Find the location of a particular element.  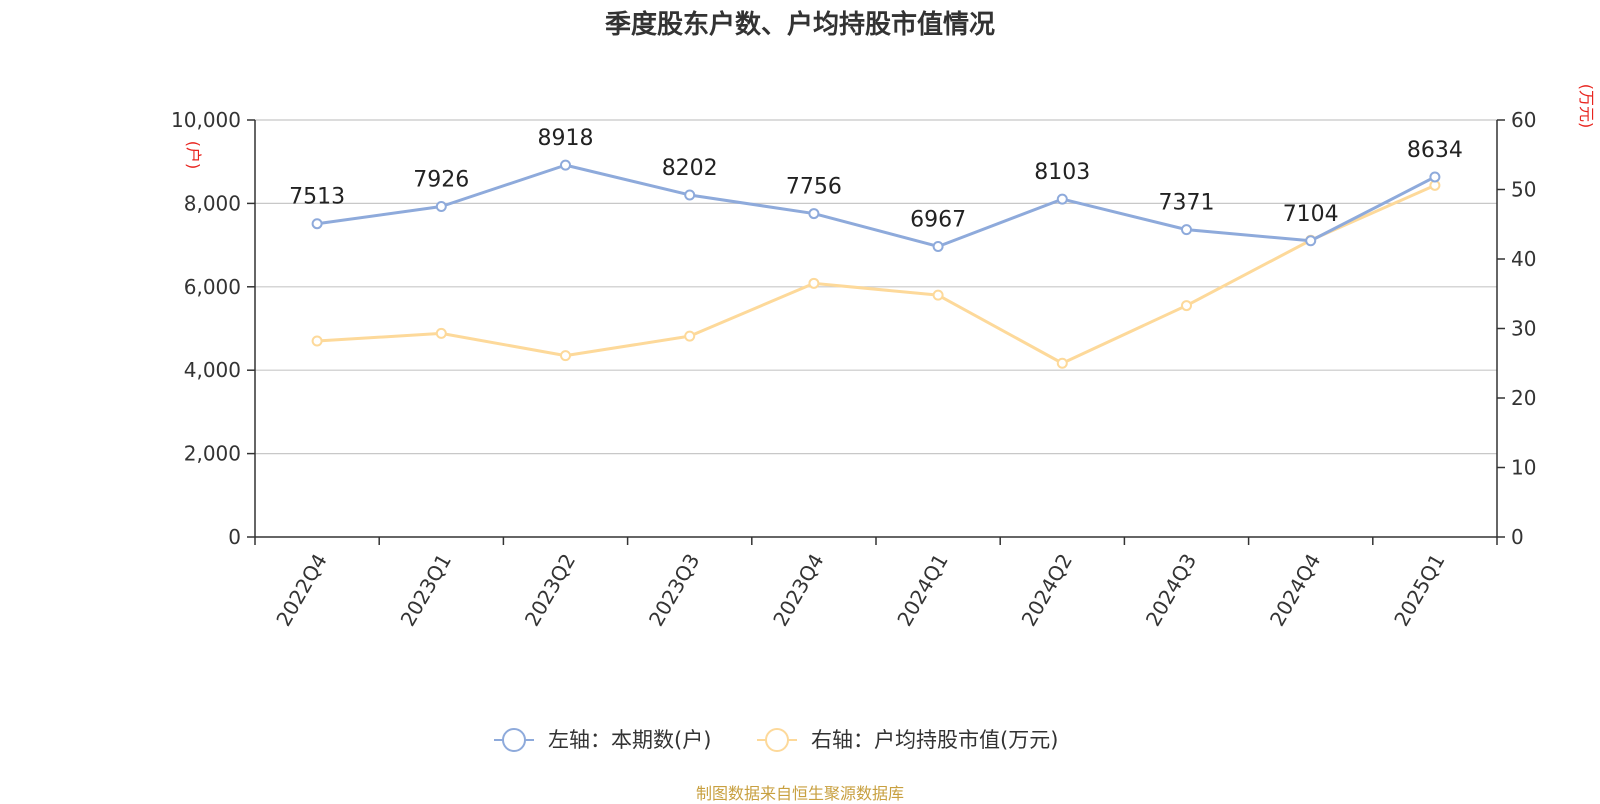

left-axis-ticks: 0 2,000 4,000 6,000 8,000 10,000 is located at coordinates (213, 328).